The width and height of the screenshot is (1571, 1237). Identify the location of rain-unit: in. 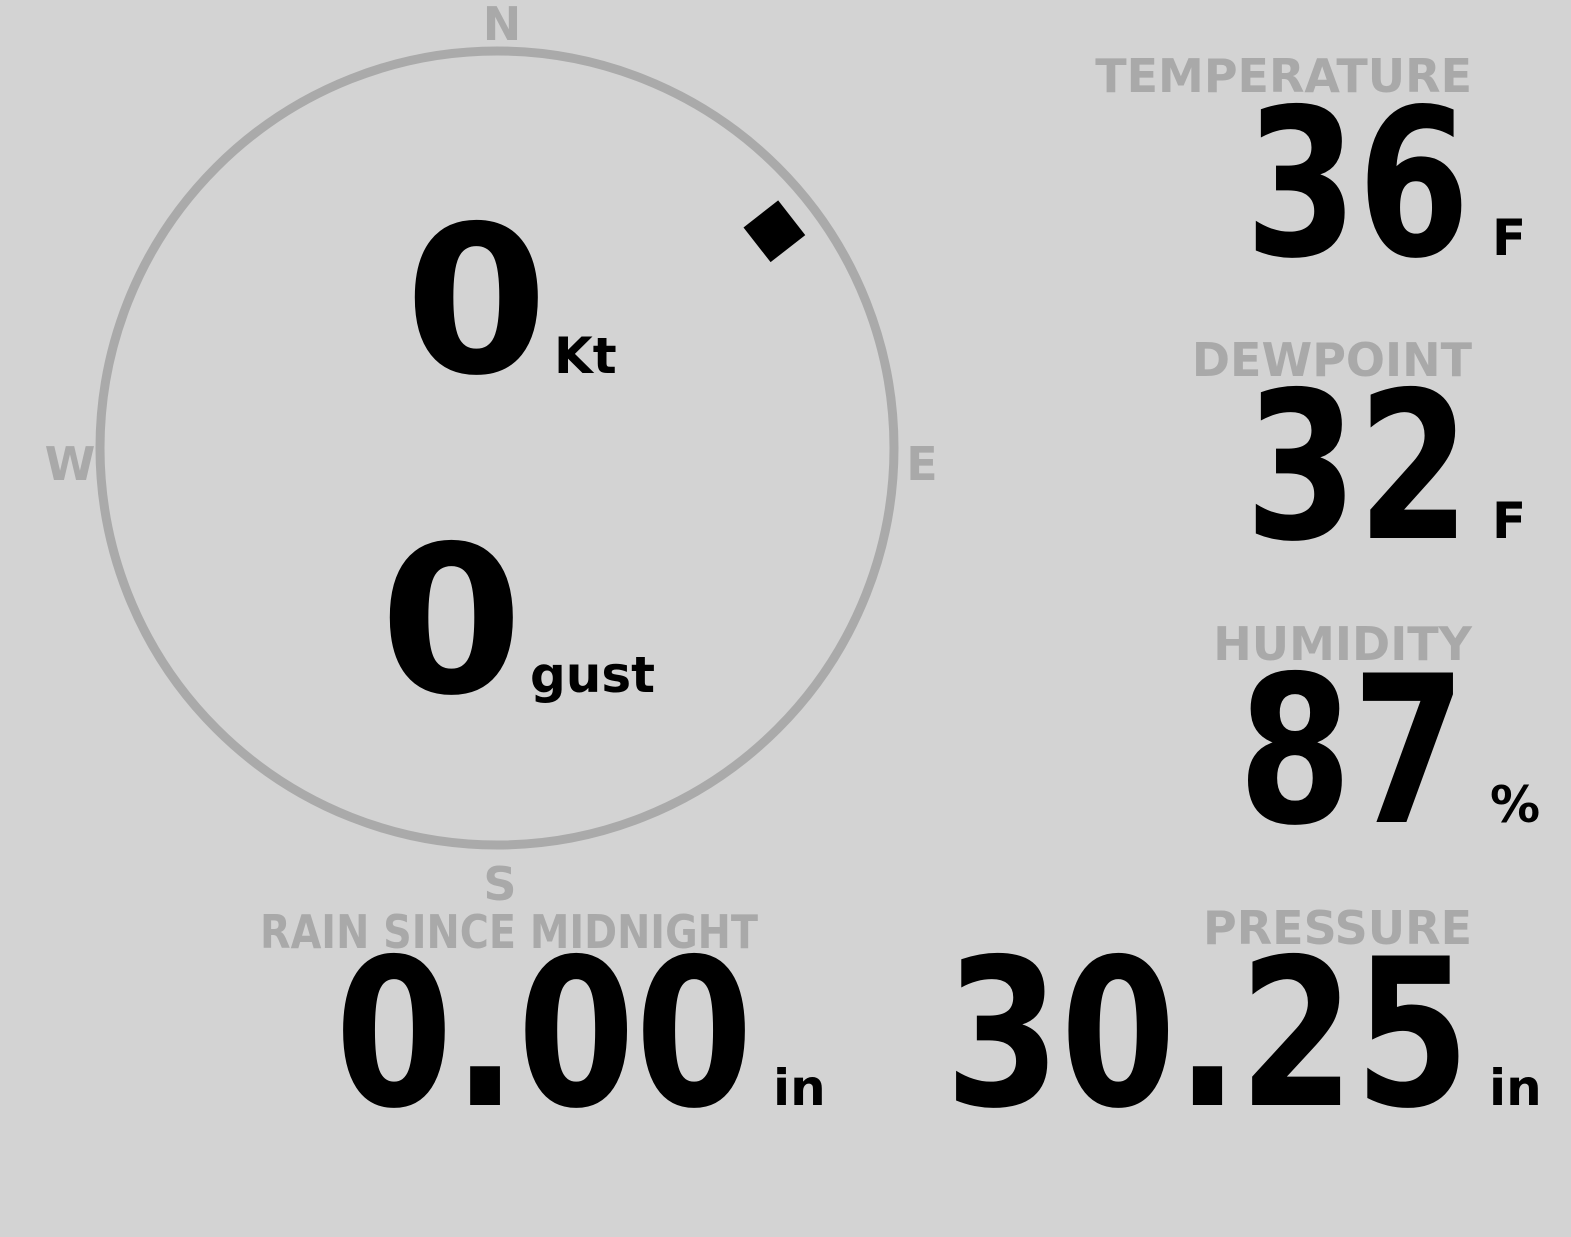
(799, 1088).